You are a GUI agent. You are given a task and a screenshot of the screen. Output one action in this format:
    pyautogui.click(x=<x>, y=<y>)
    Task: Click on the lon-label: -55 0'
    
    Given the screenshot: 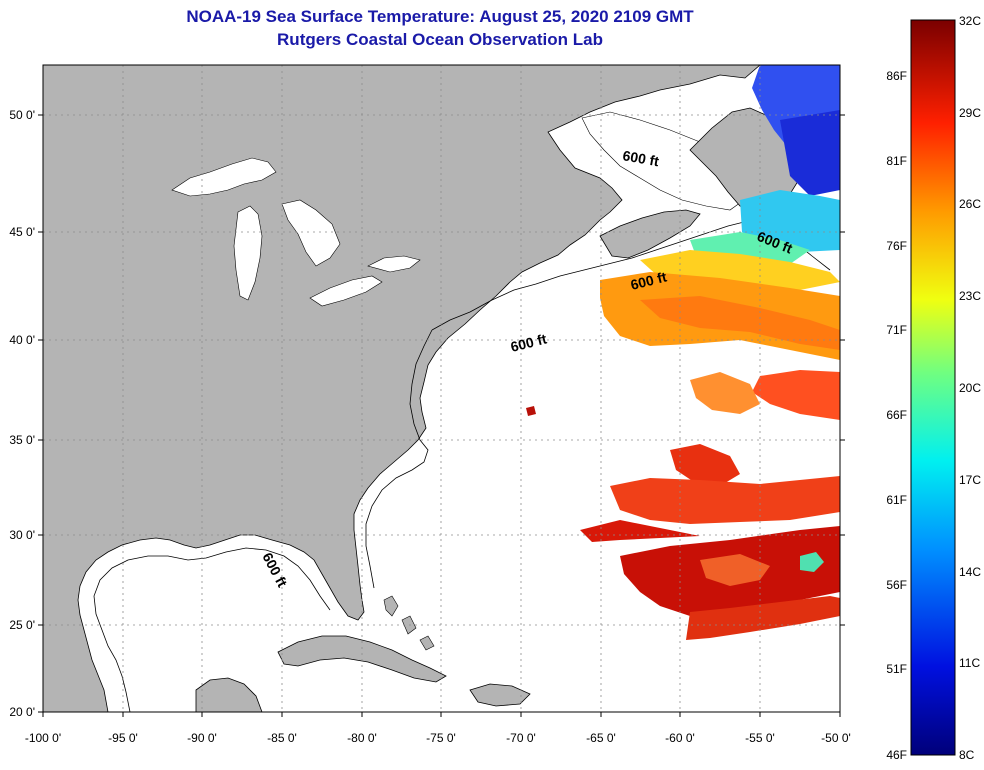 What is the action you would take?
    pyautogui.click(x=760, y=738)
    